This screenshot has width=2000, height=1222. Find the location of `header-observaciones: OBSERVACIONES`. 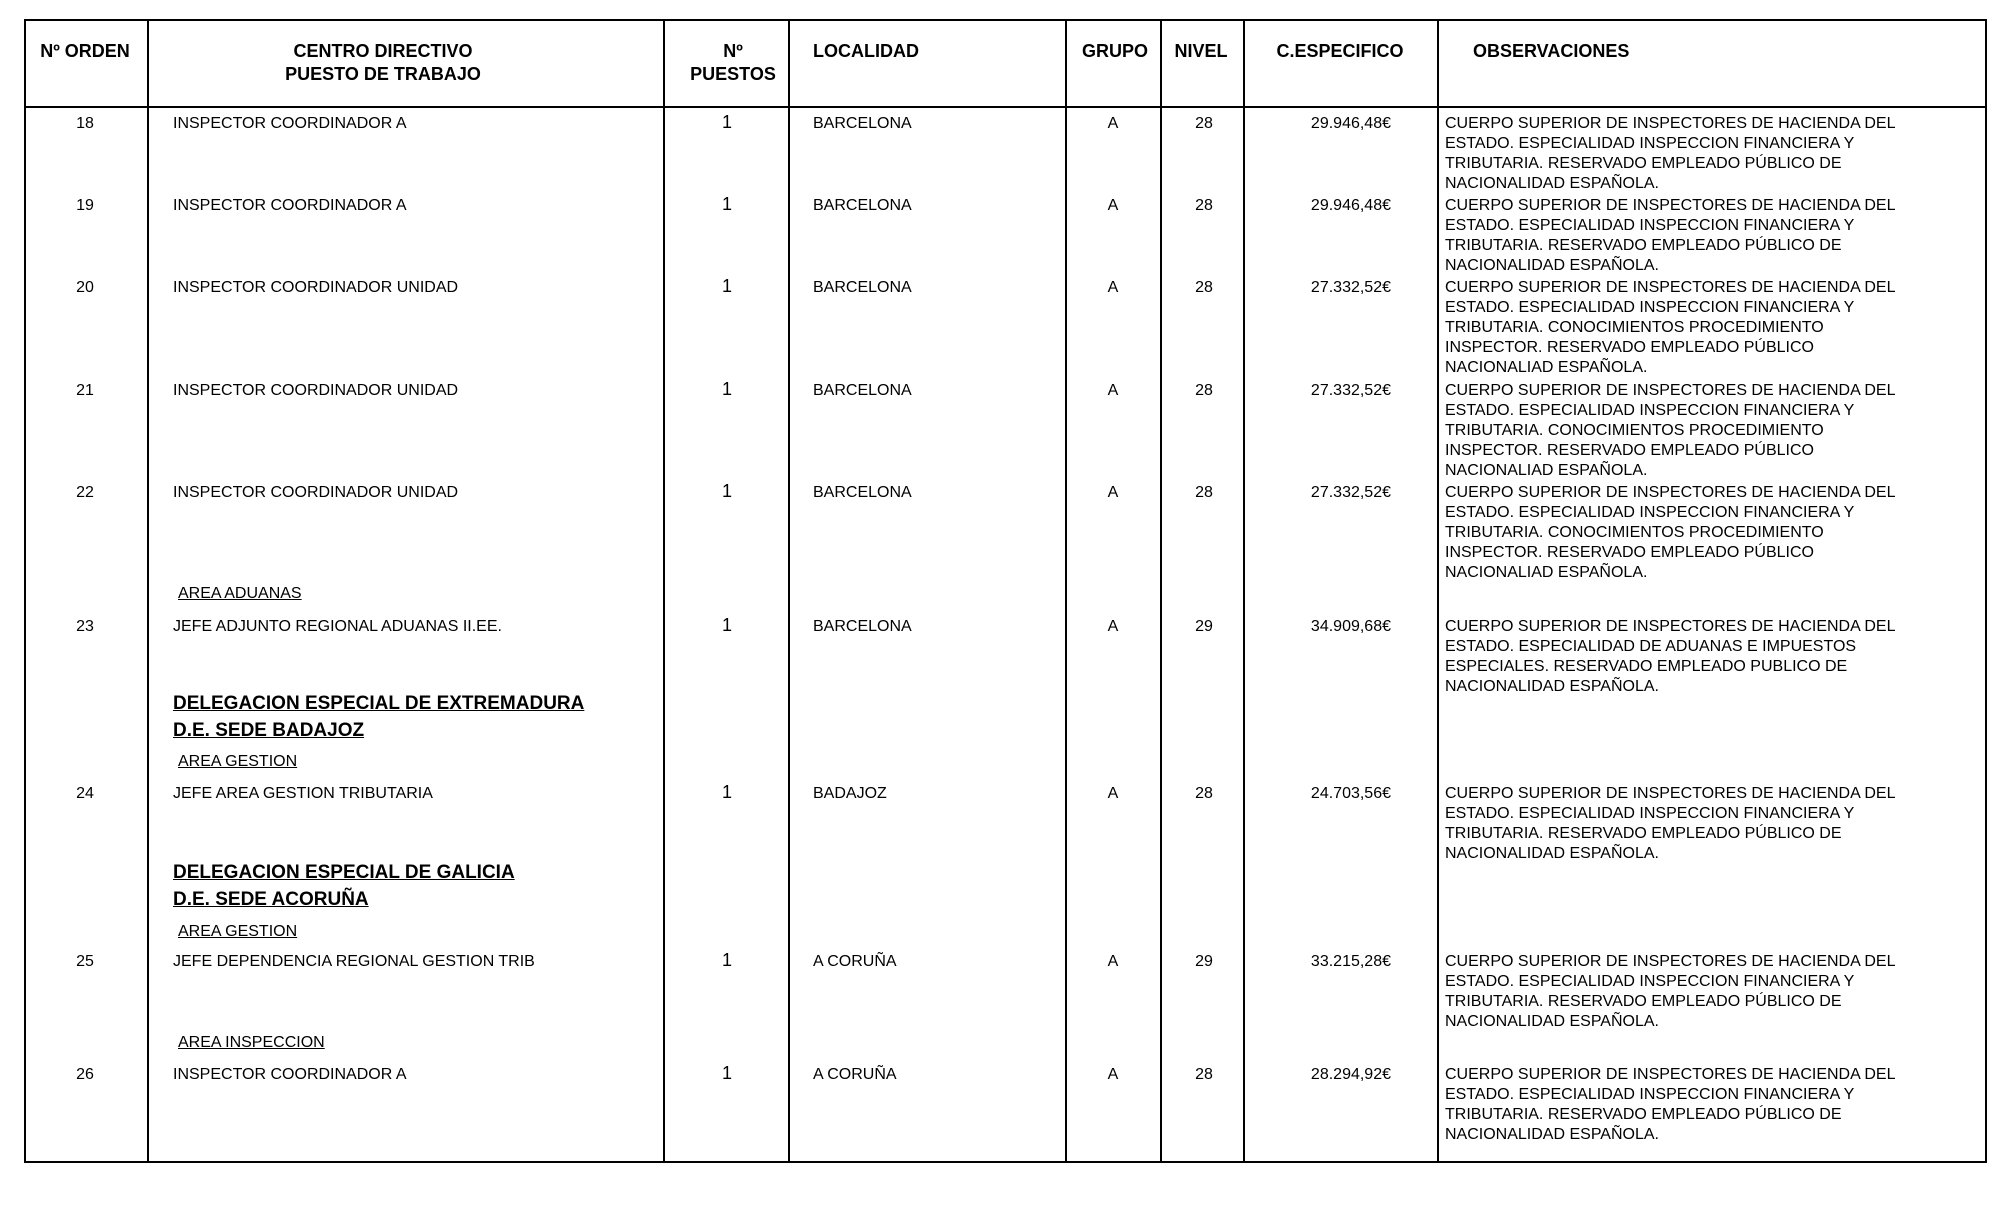

header-observaciones: OBSERVACIONES is located at coordinates (1551, 51).